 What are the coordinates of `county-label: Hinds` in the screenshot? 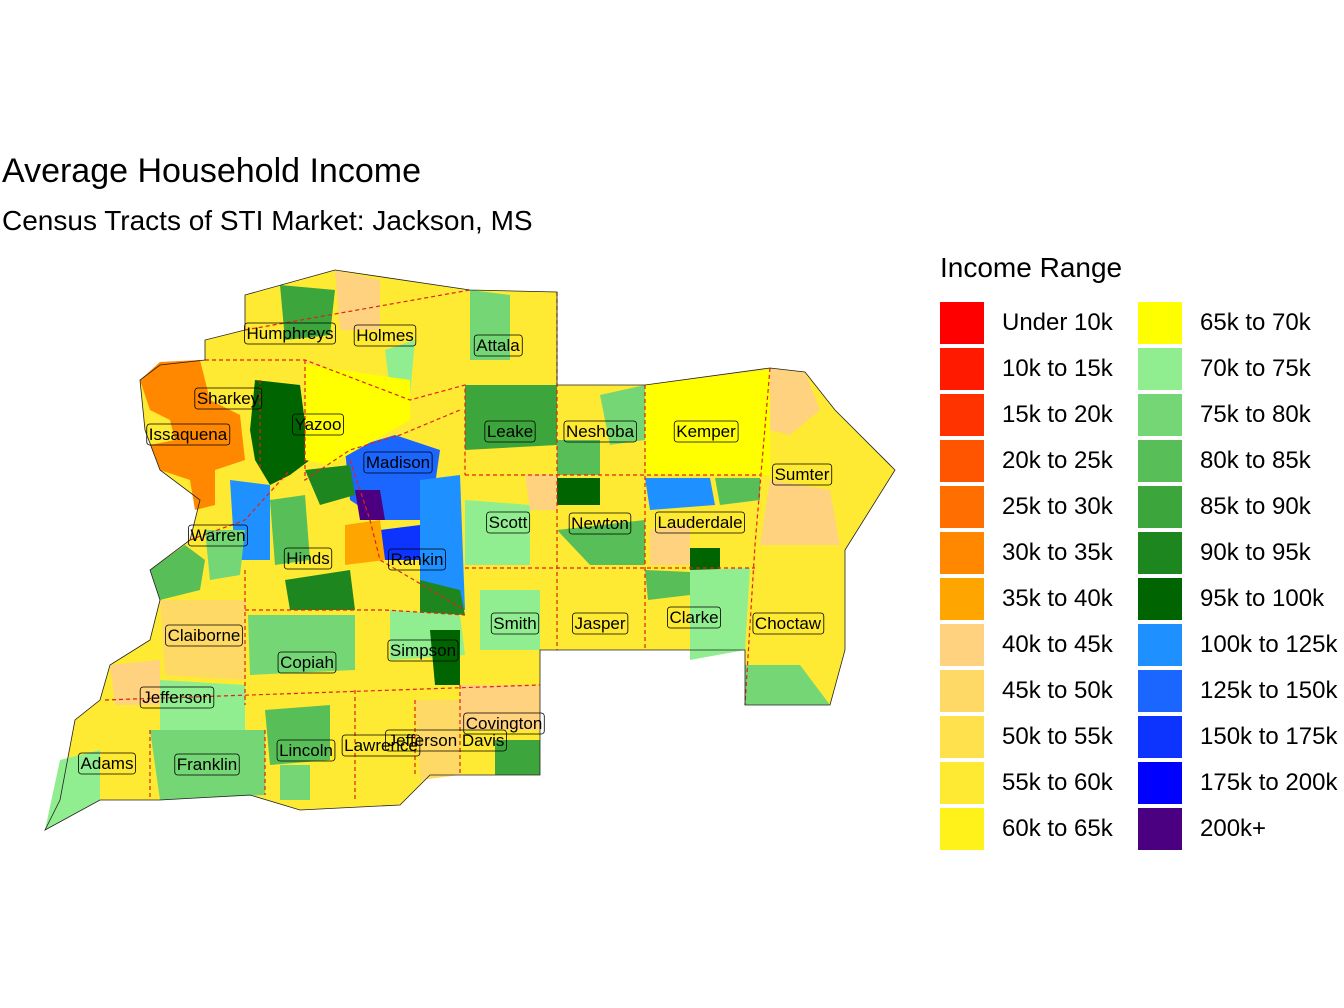 It's located at (308, 558).